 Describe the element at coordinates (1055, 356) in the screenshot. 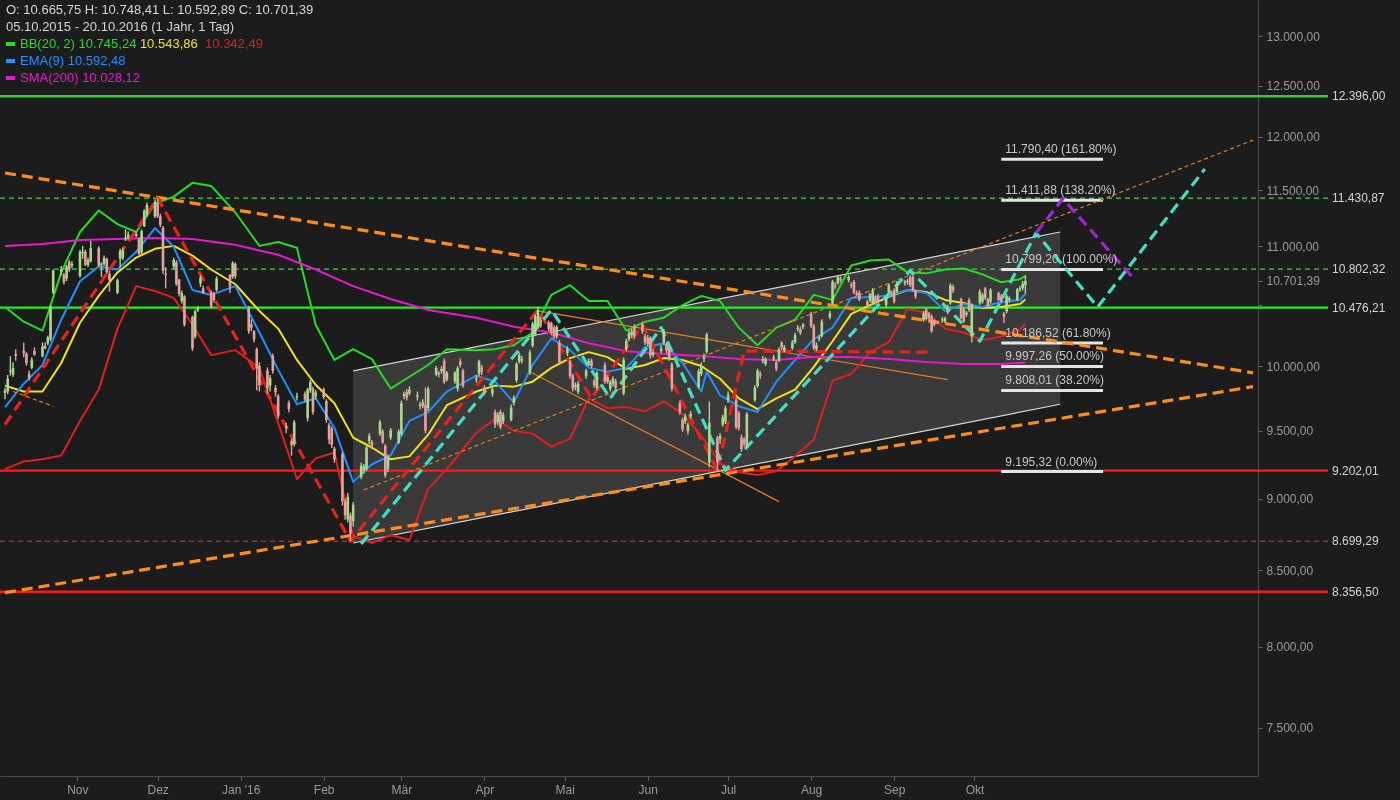

I see `series-label: 9.997,26 (50.00%)` at that location.